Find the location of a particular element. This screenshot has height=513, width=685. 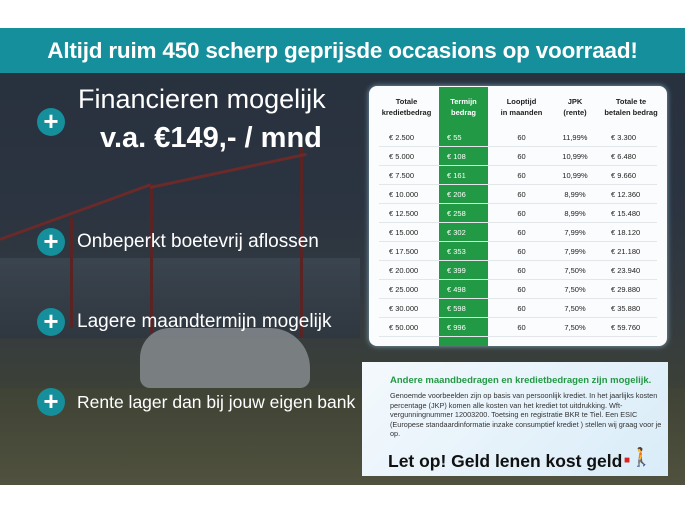

header-line: (rente) is located at coordinates (575, 112).